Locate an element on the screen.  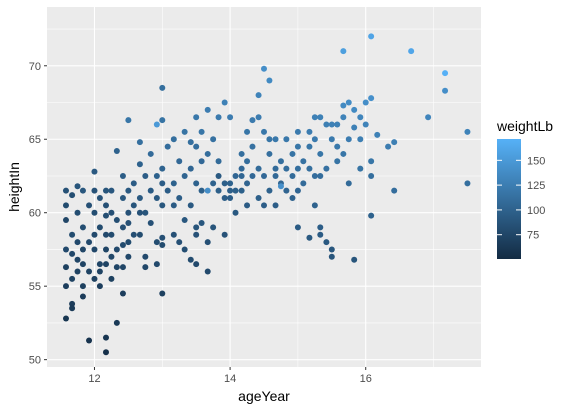
x-axis-ticks: 12 14 16 is located at coordinates (230, 376).